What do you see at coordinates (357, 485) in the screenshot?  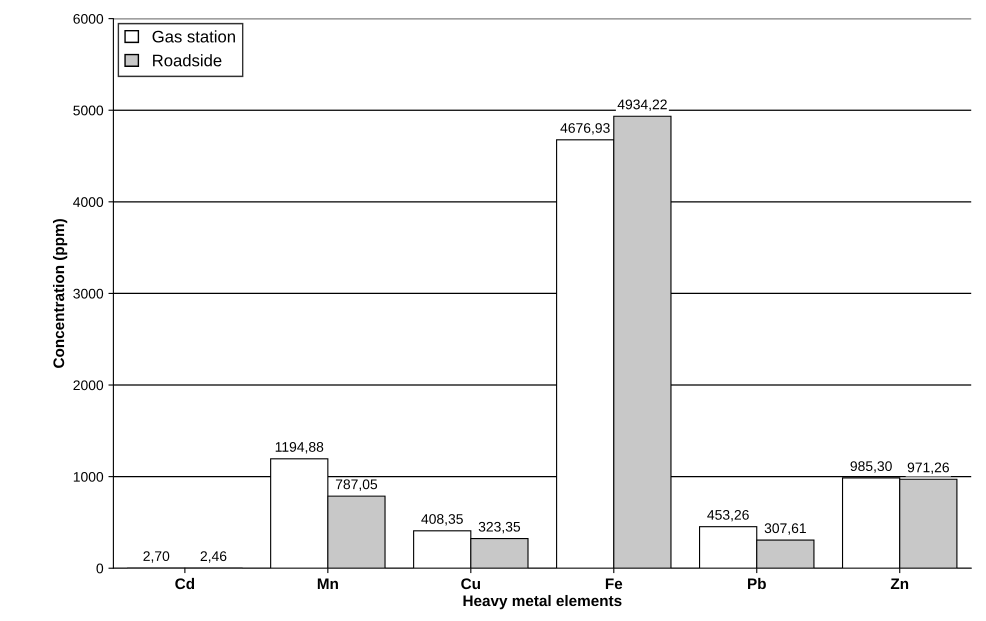 I see `data-label: 787,05` at bounding box center [357, 485].